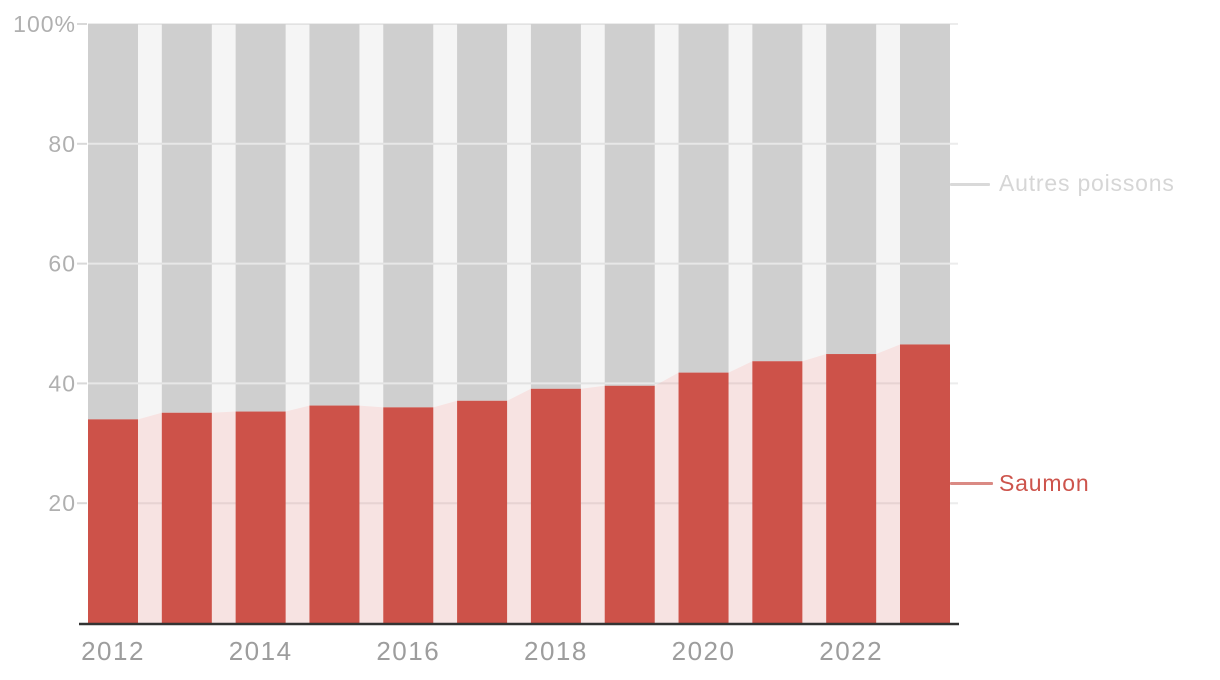 The image size is (1220, 680). Describe the element at coordinates (971, 484) in the screenshot. I see `legend-connector-line-saumon` at that location.